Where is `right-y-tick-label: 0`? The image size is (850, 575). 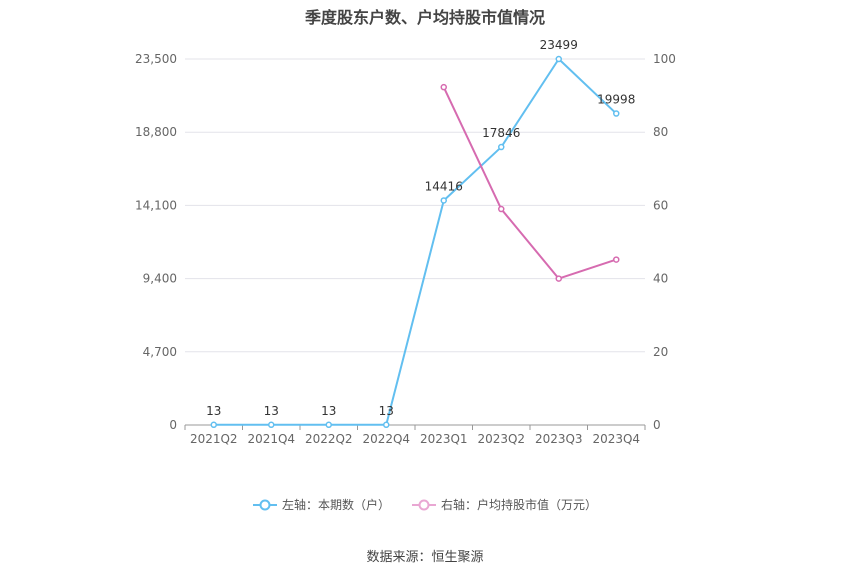
right-y-tick-label: 0 is located at coordinates (657, 425).